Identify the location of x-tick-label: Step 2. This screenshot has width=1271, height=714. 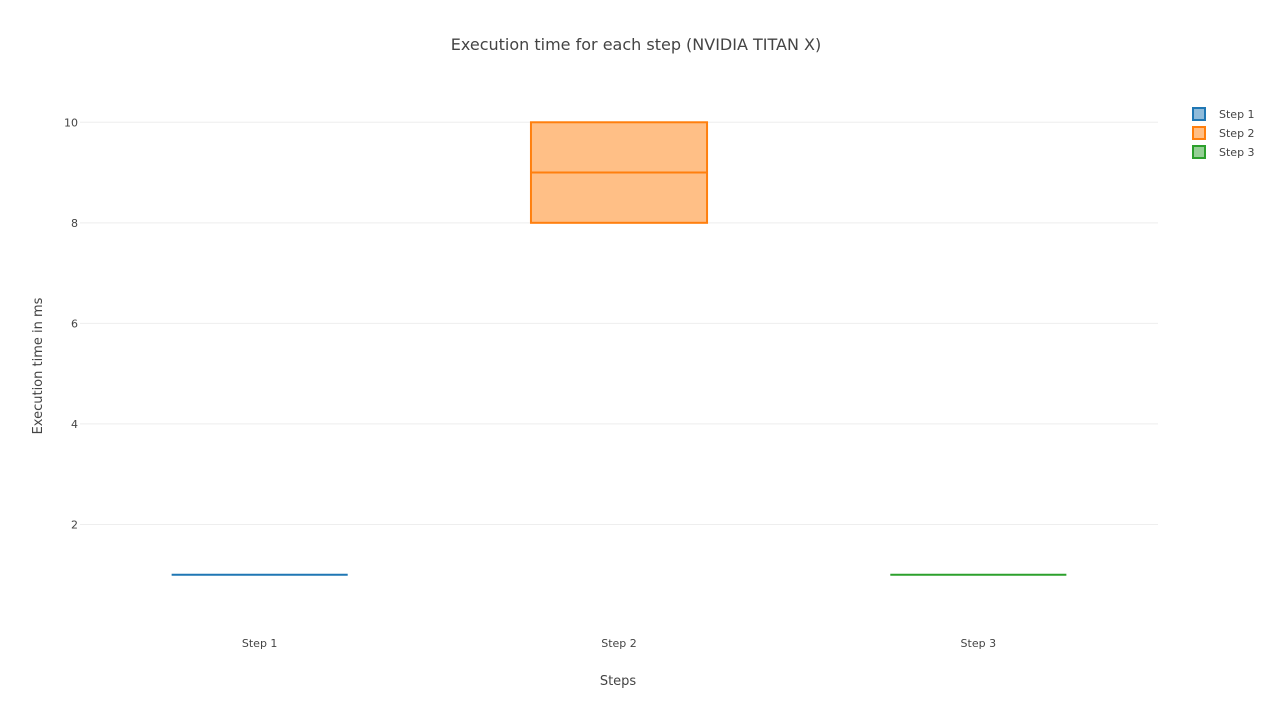
(619, 643).